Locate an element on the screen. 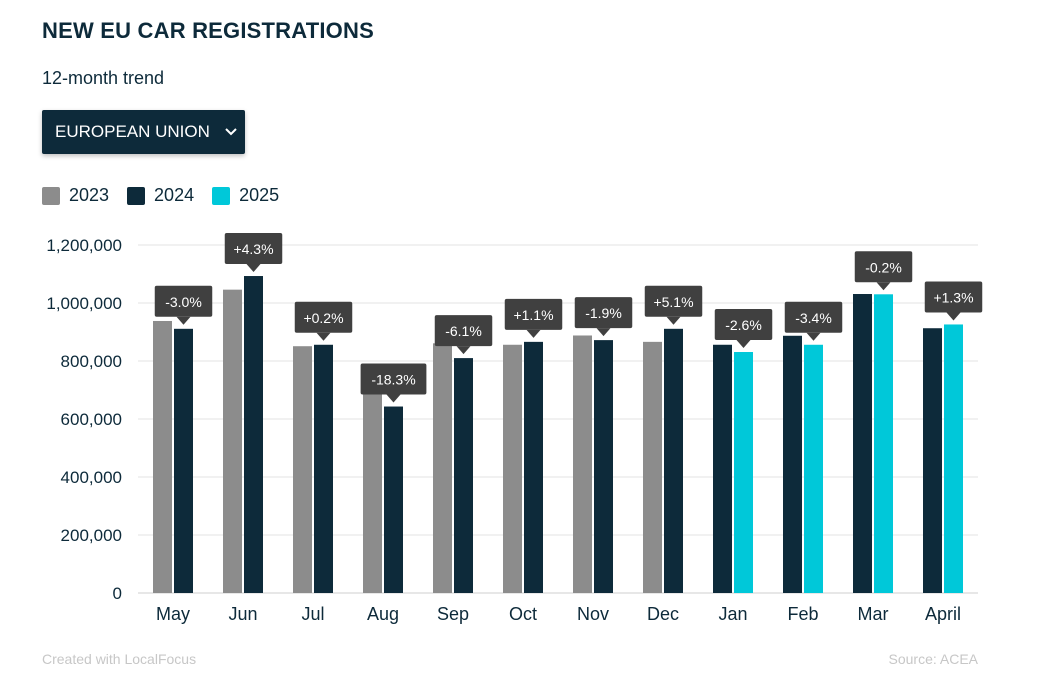 Image resolution: width=1048 pixels, height=700 pixels. chart-legend: 2023 2024 2025 is located at coordinates (169, 195).